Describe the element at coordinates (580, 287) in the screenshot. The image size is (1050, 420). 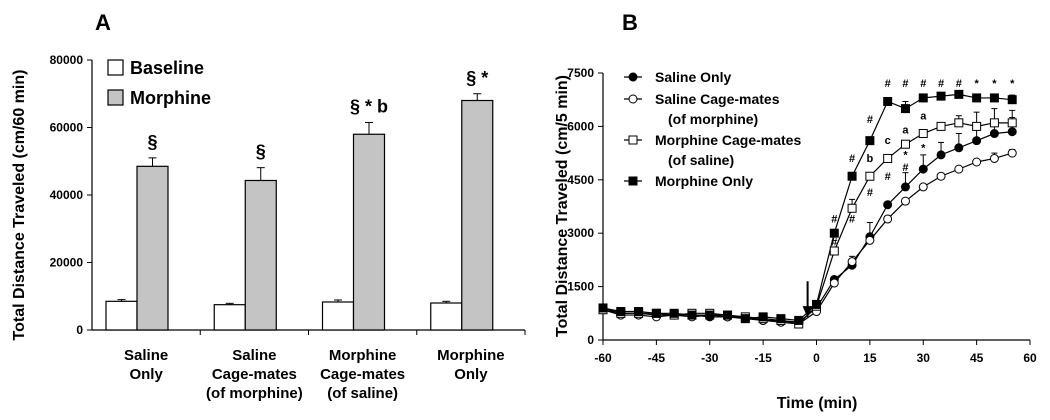
I see `panel-b-y-tick-label: 1500` at that location.